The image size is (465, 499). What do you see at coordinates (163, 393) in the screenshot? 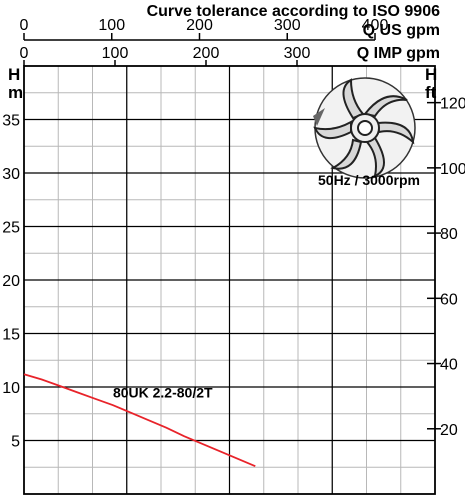
I see `series-label: 80UK 2.2-80/2T` at bounding box center [163, 393].